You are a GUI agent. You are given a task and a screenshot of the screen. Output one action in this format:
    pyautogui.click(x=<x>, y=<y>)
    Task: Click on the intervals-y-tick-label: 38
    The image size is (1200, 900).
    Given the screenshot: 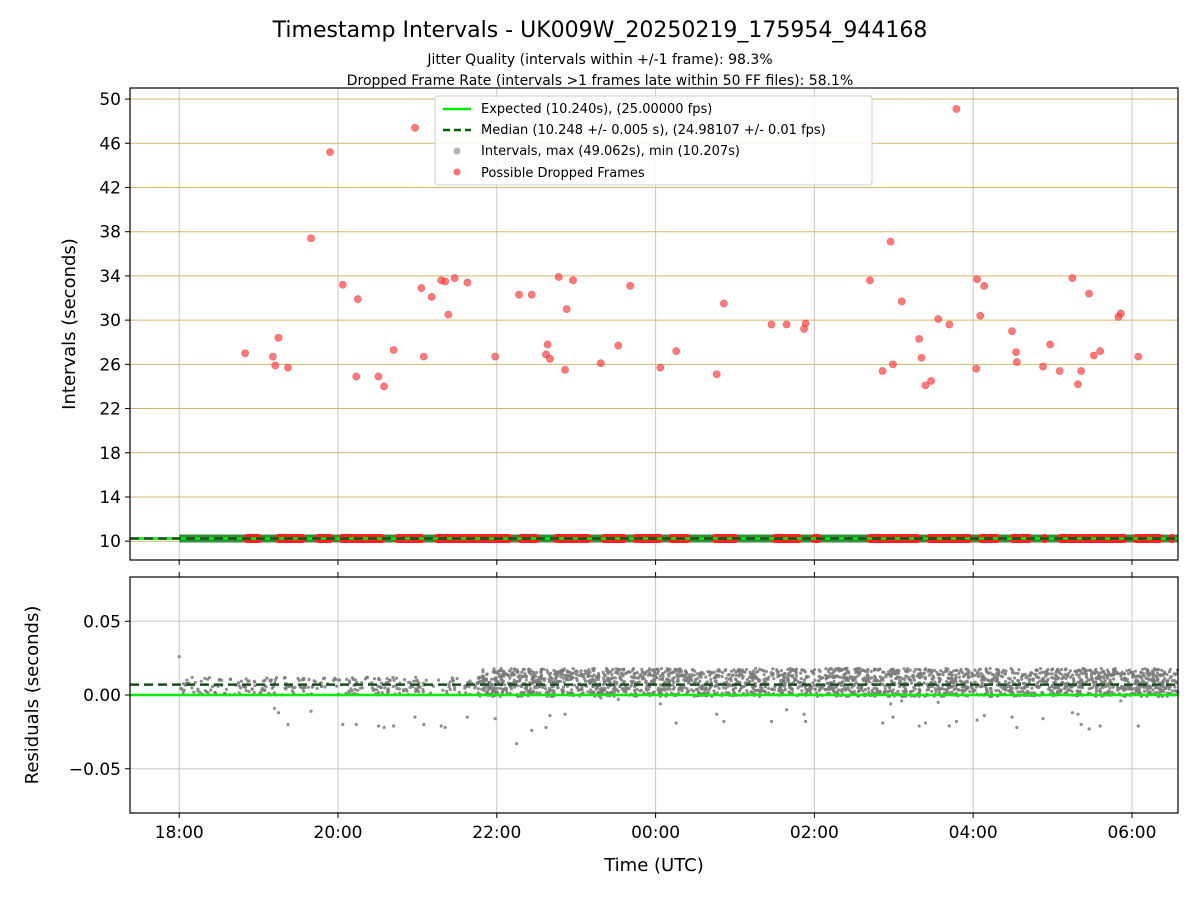 What is the action you would take?
    pyautogui.click(x=110, y=233)
    